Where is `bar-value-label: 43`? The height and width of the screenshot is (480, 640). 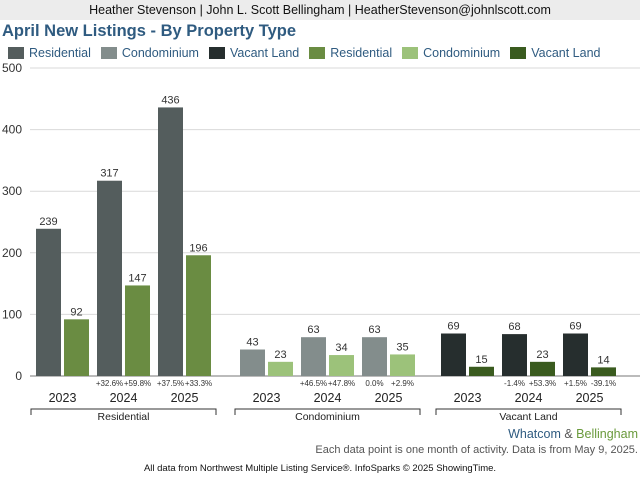
bar-value-label: 43 is located at coordinates (252, 343).